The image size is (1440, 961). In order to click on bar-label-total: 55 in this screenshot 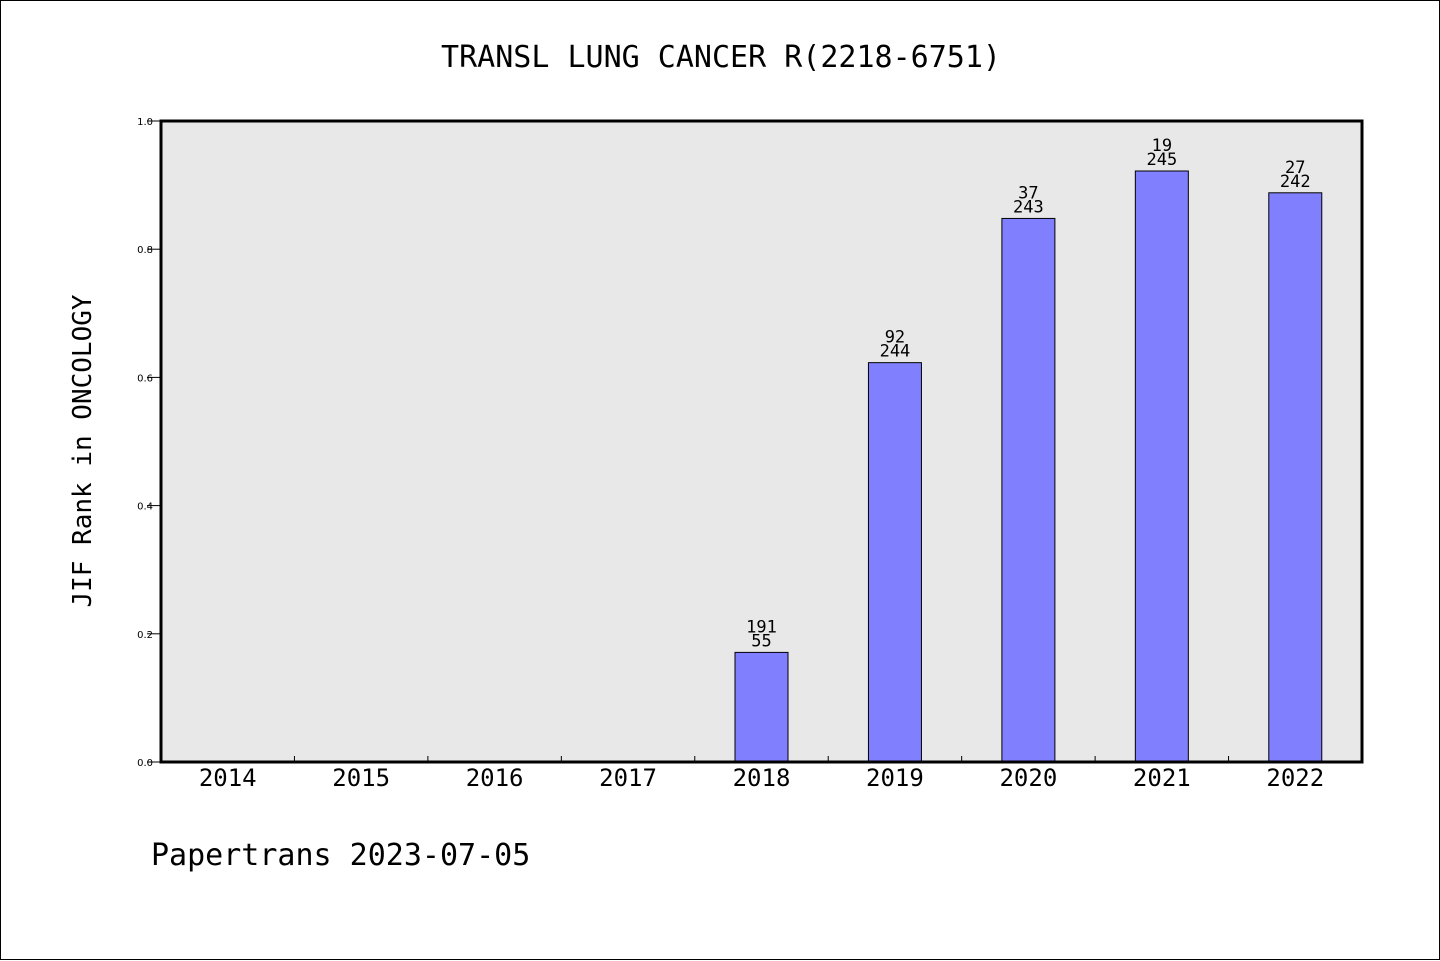, I will do `click(761, 641)`.